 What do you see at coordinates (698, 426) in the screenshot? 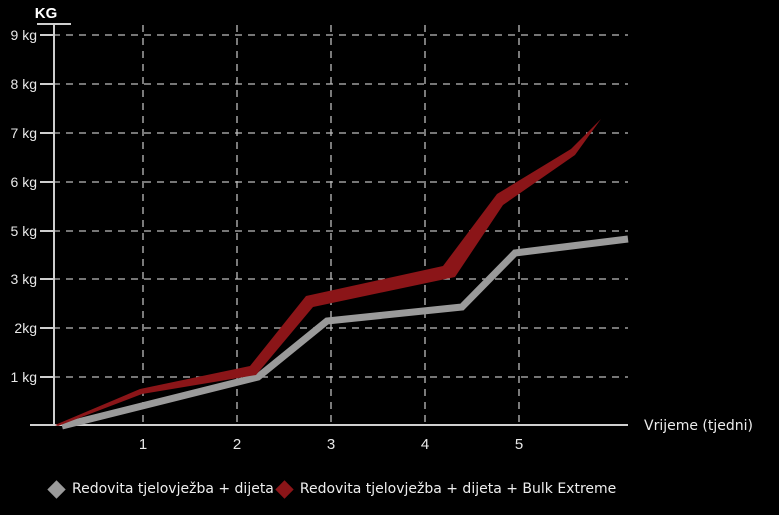
I see `x-axis-title: Vrijeme (tjedni)` at bounding box center [698, 426].